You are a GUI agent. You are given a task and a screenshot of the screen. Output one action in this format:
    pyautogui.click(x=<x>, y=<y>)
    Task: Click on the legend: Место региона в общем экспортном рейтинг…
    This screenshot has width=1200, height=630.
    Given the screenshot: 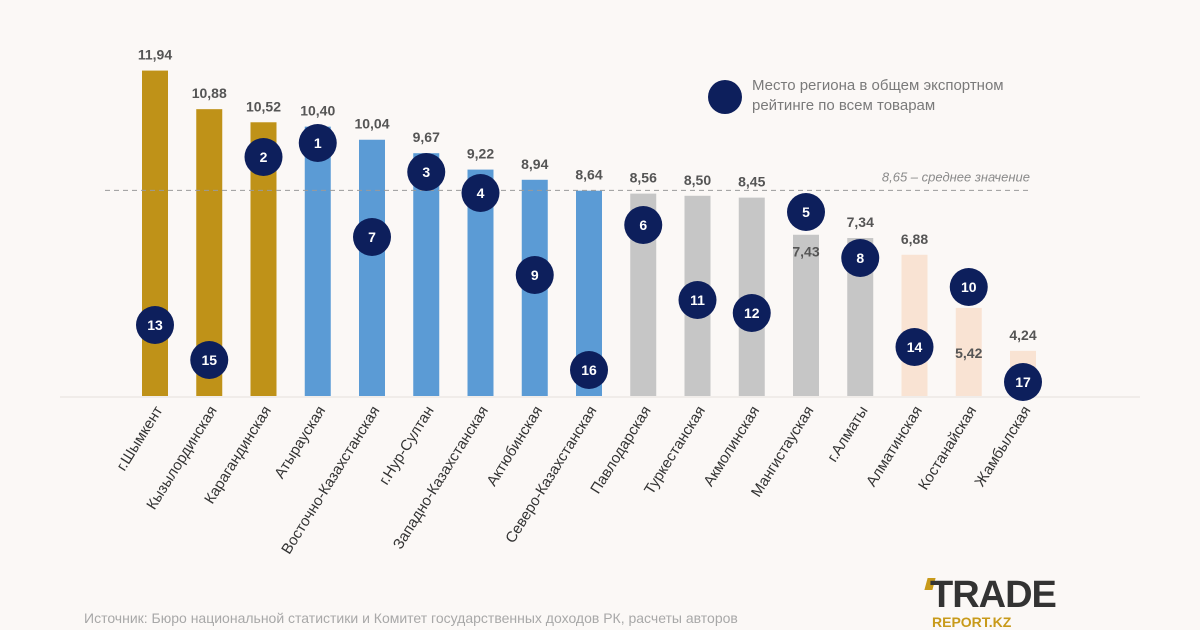 What is the action you would take?
    pyautogui.click(x=885, y=96)
    